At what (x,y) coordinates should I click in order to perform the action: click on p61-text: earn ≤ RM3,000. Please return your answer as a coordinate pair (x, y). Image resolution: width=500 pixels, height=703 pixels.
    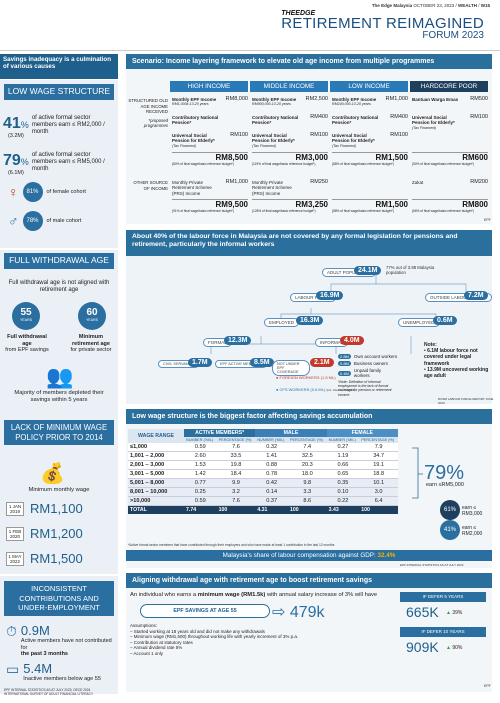
    Looking at the image, I should click on (472, 511).